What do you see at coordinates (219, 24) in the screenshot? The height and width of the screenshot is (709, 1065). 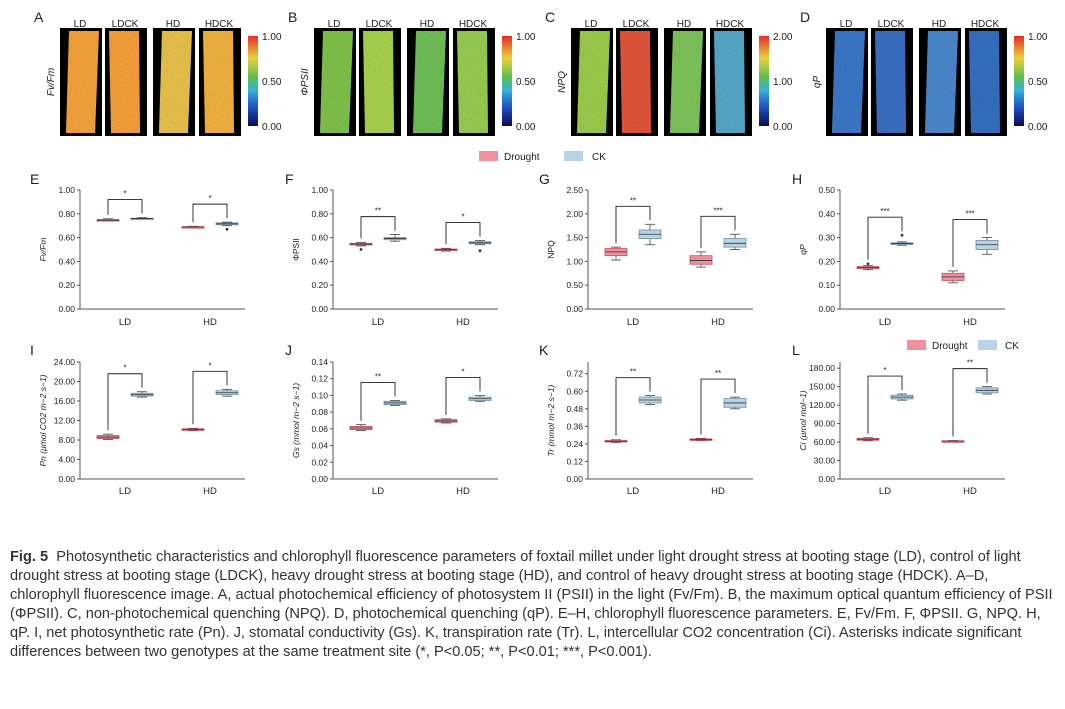 I see `image-column-label: HDCK` at bounding box center [219, 24].